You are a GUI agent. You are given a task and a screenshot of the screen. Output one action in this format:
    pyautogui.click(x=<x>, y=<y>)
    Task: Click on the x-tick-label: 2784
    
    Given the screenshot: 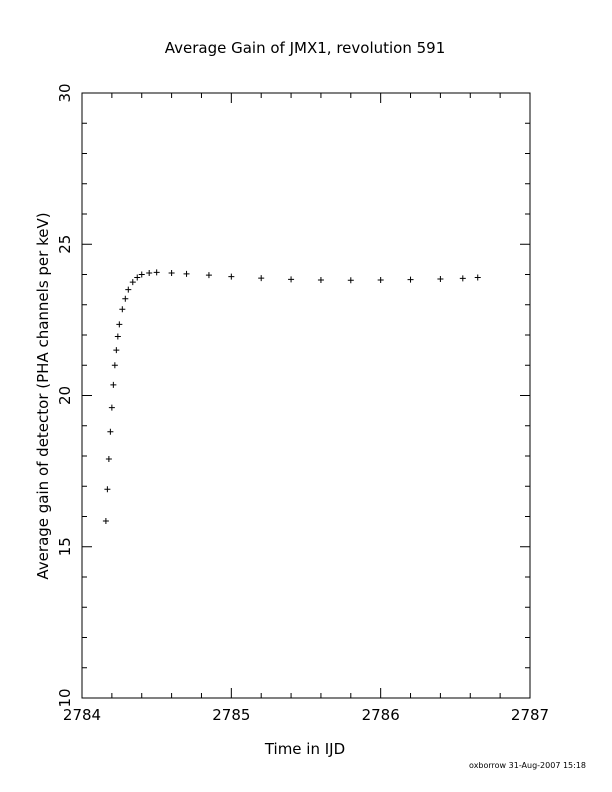 What is the action you would take?
    pyautogui.click(x=82, y=715)
    